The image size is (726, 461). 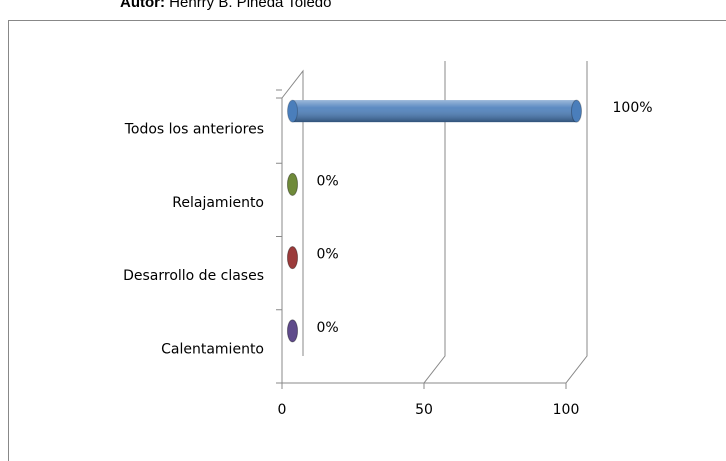 What do you see at coordinates (633, 108) in the screenshot?
I see `data-label: 100%` at bounding box center [633, 108].